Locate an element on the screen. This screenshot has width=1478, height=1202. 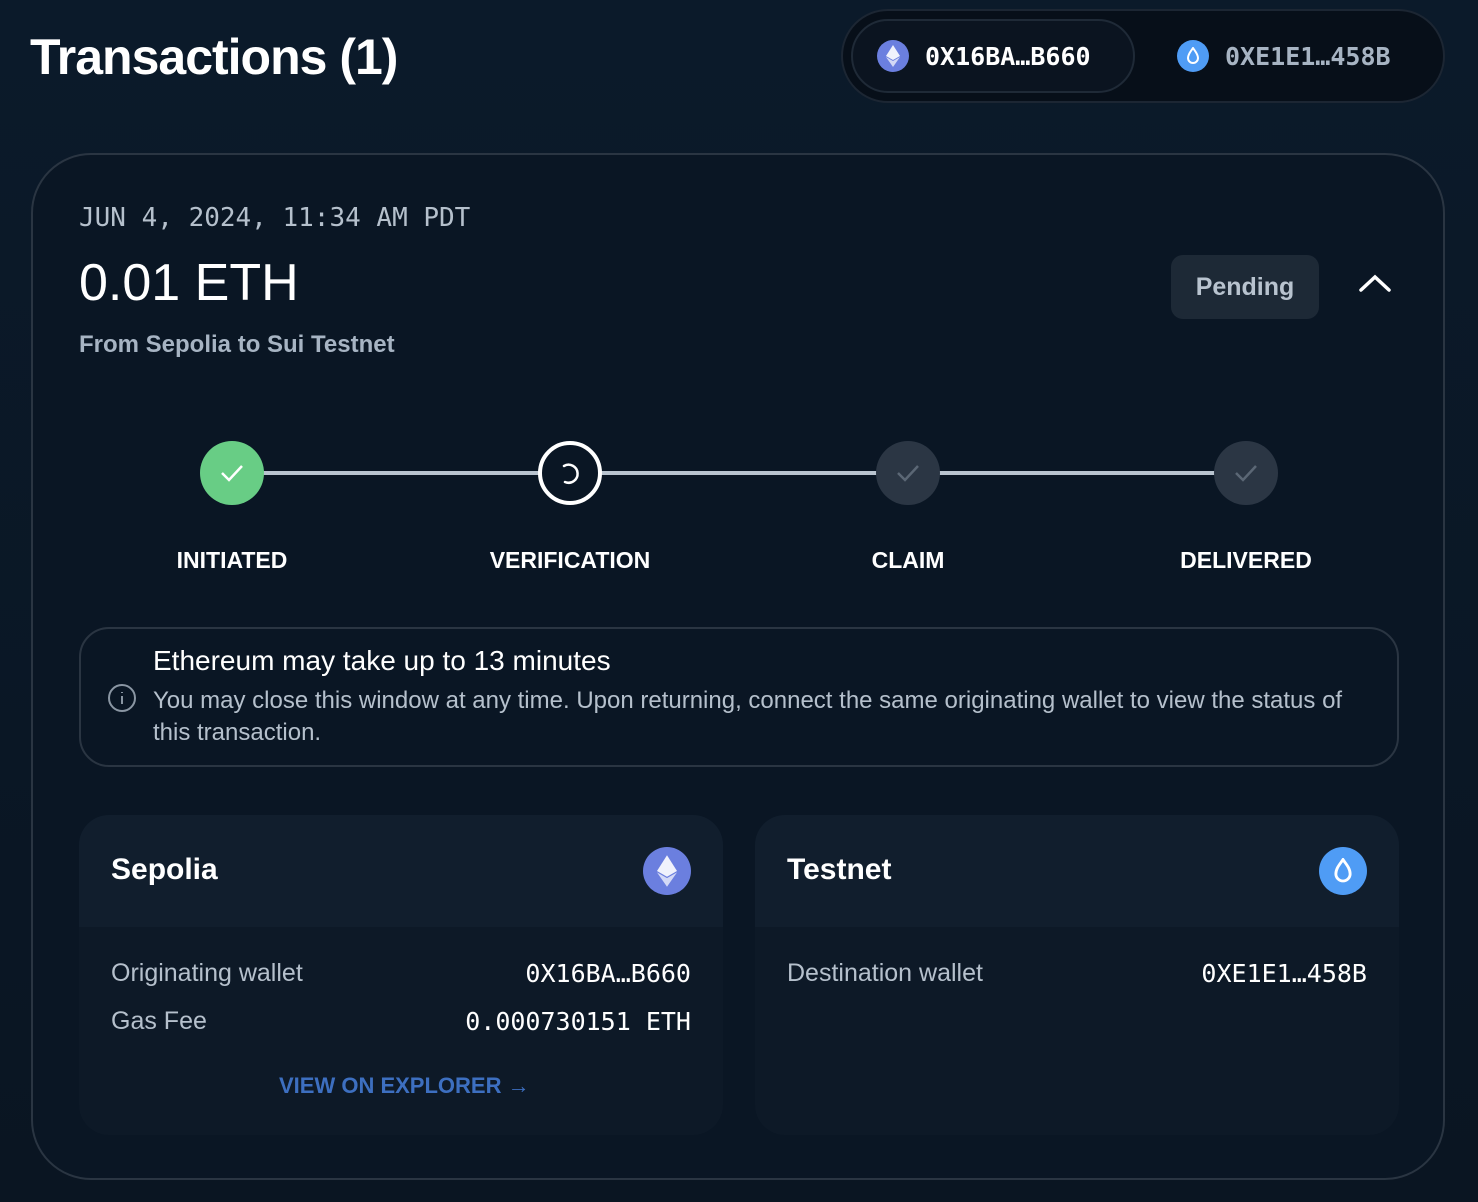
source-chain: Sepolia is located at coordinates (164, 869).